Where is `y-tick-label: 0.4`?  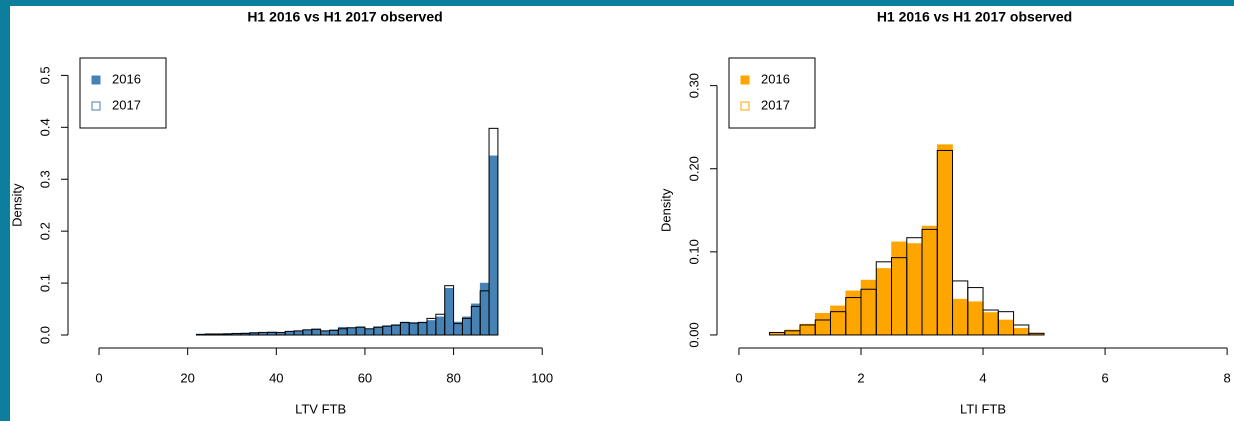
y-tick-label: 0.4 is located at coordinates (44, 127).